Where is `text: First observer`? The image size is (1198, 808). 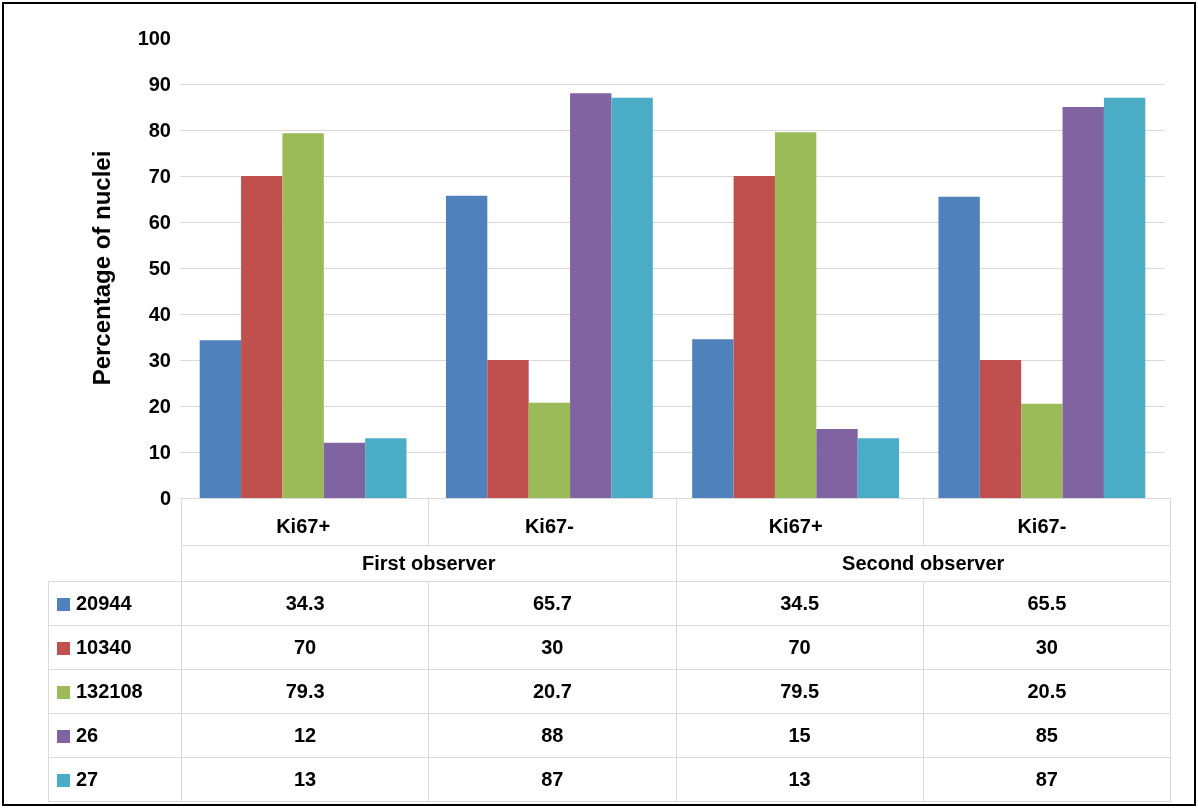
text: First observer is located at coordinates (428, 563).